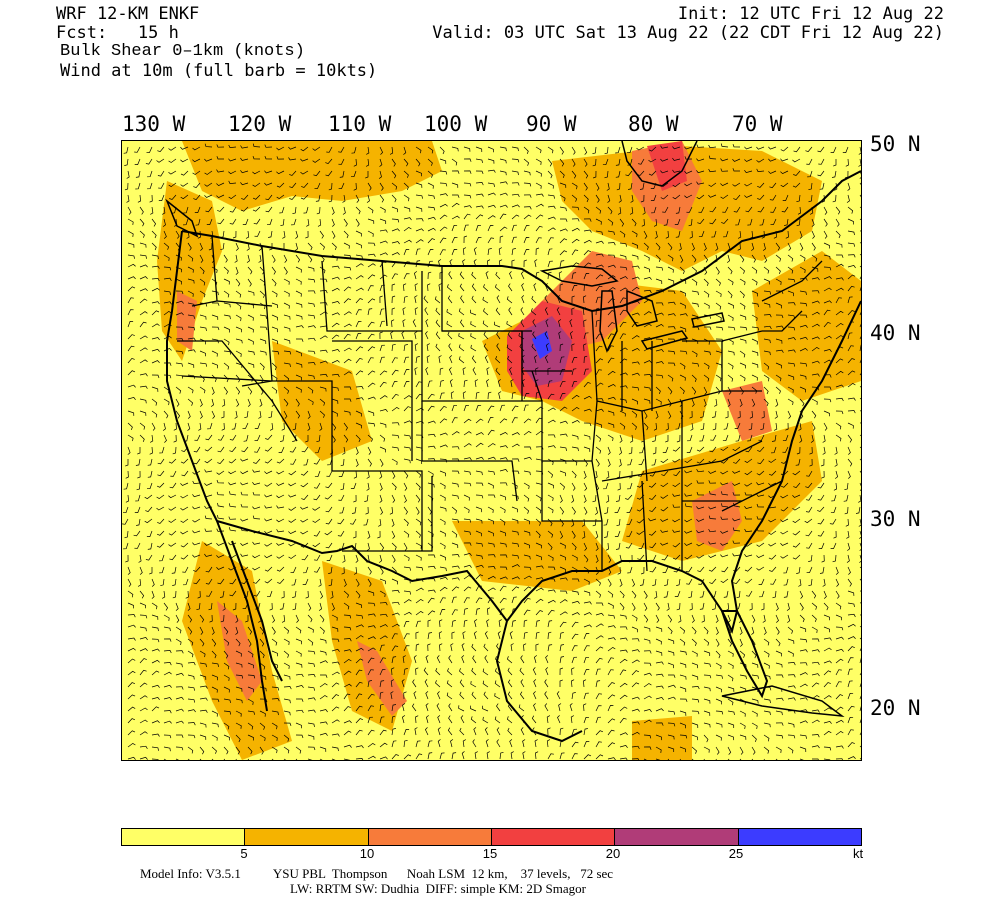  Describe the element at coordinates (783, 701) in the screenshot. I see `cuba` at that location.